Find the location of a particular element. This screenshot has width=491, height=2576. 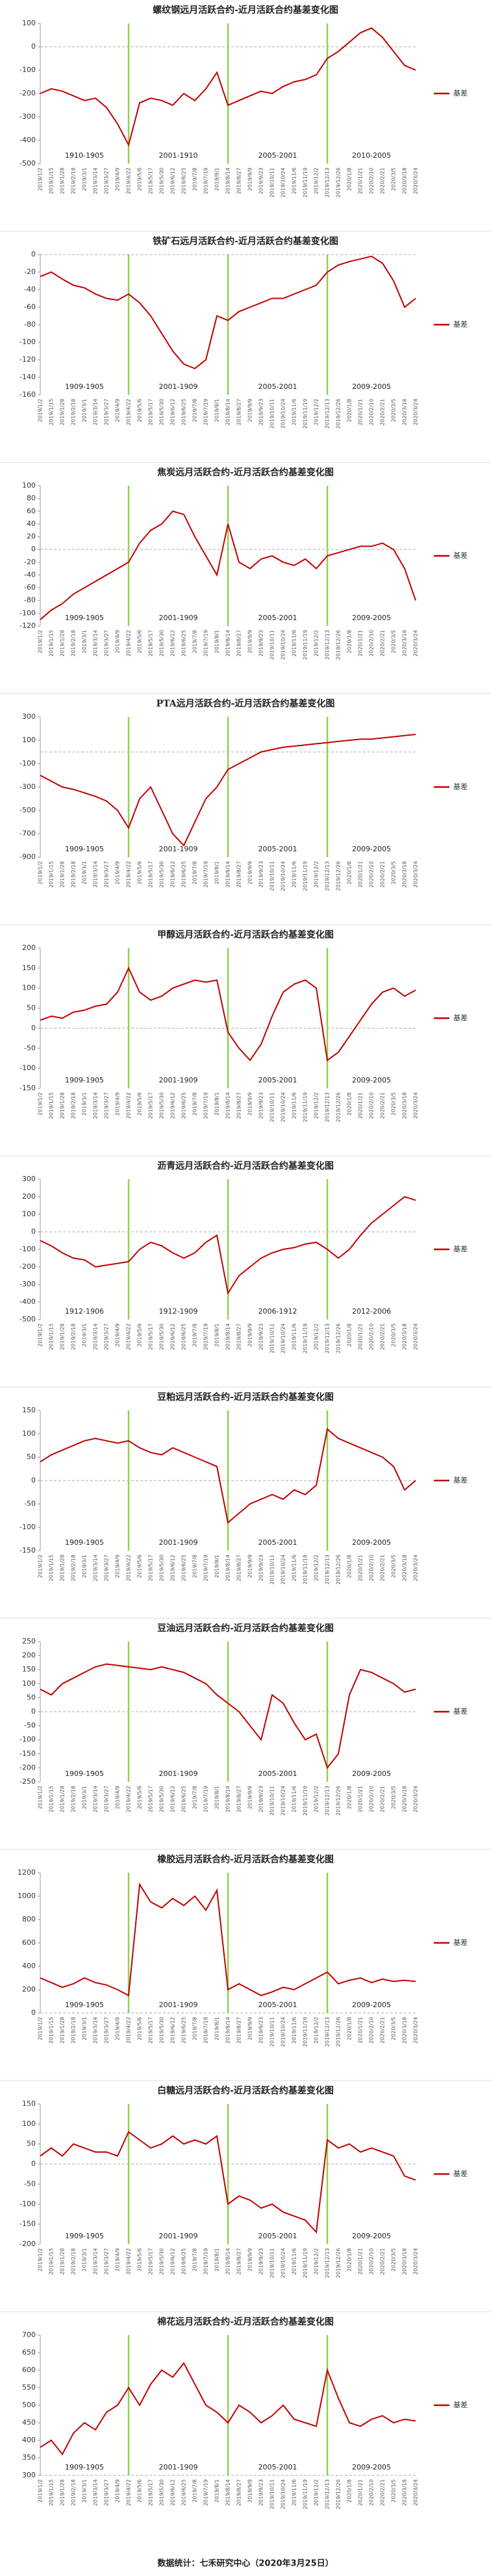

footer: 数据统计：七禾研究中心（2020年3月25日） is located at coordinates (245, 2563).